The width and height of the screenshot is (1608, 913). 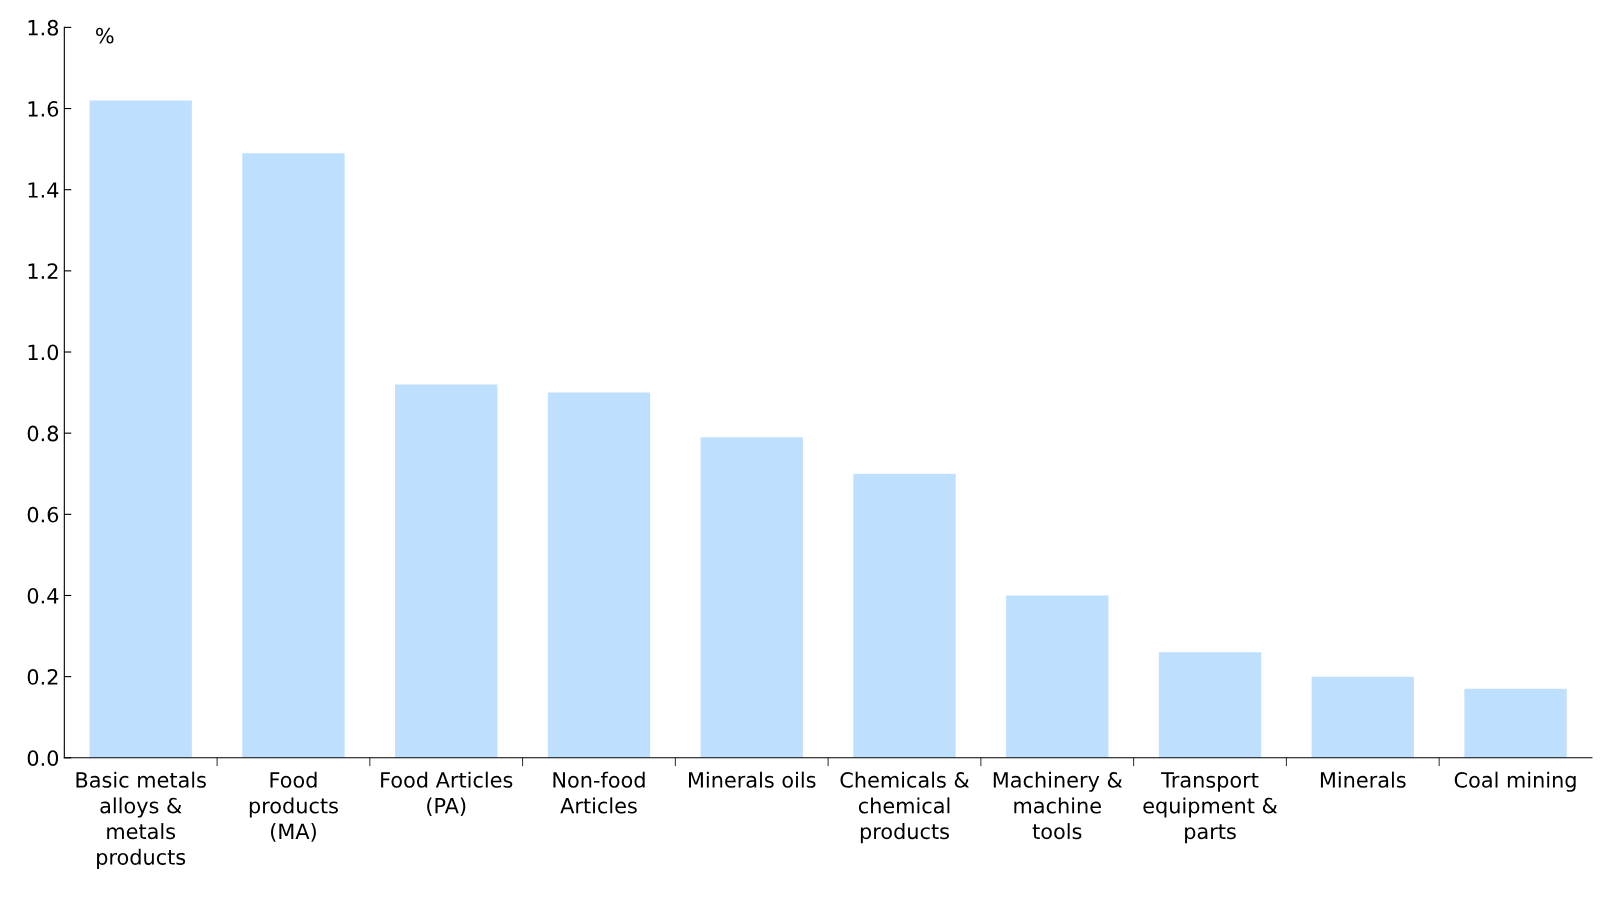 What do you see at coordinates (1210, 808) in the screenshot?
I see `x-tick-label: Transport equipment & parts` at bounding box center [1210, 808].